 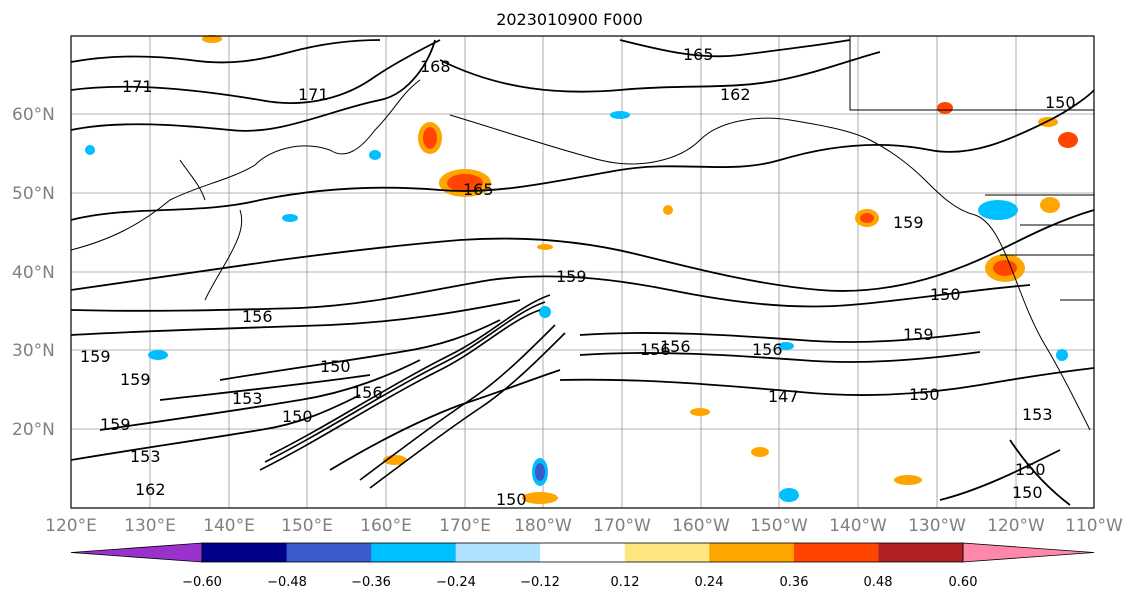 I want to click on colorbar-outline, so click(x=582, y=552).